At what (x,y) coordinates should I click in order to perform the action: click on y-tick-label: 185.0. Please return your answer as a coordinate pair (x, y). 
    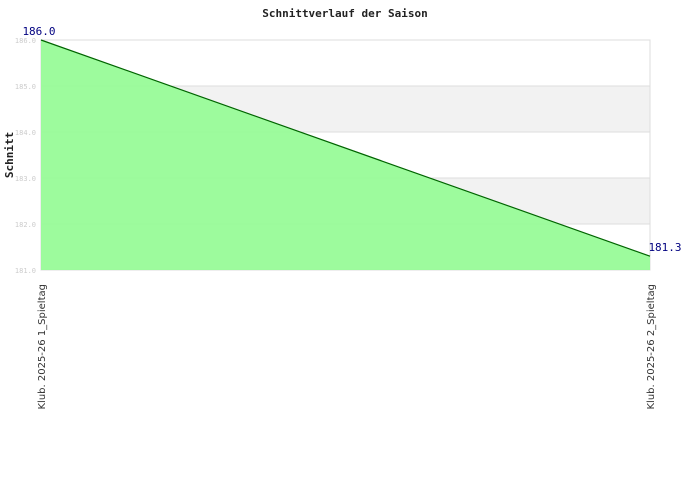
    Looking at the image, I should click on (25, 87).